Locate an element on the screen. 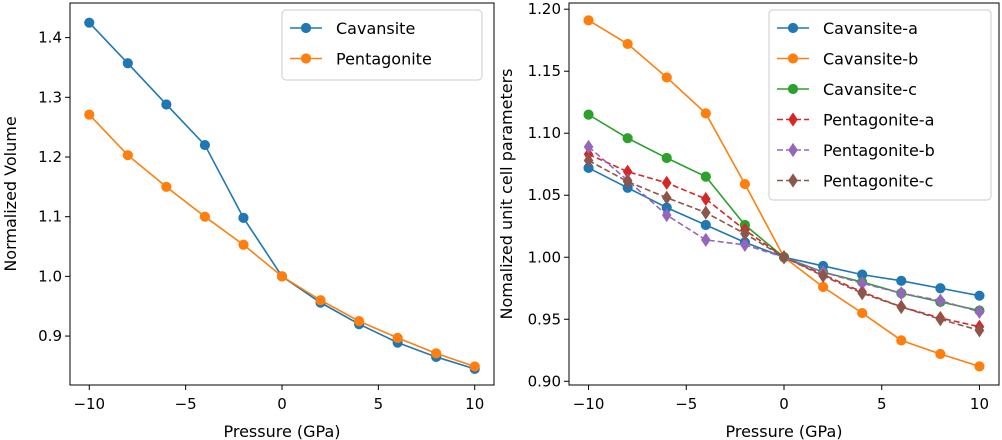 The height and width of the screenshot is (440, 1002). y-tick-label: 1.10 is located at coordinates (544, 133).